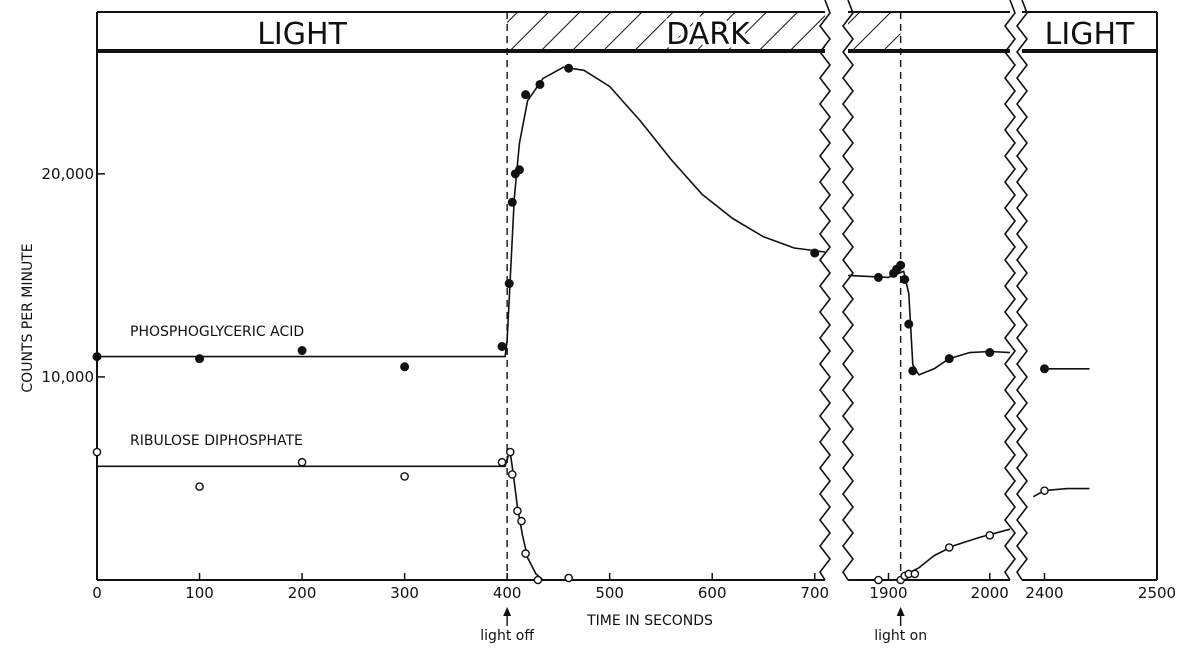 The width and height of the screenshot is (1191, 649). What do you see at coordinates (97, 593) in the screenshot?
I see `x-tick-label: 0` at bounding box center [97, 593].